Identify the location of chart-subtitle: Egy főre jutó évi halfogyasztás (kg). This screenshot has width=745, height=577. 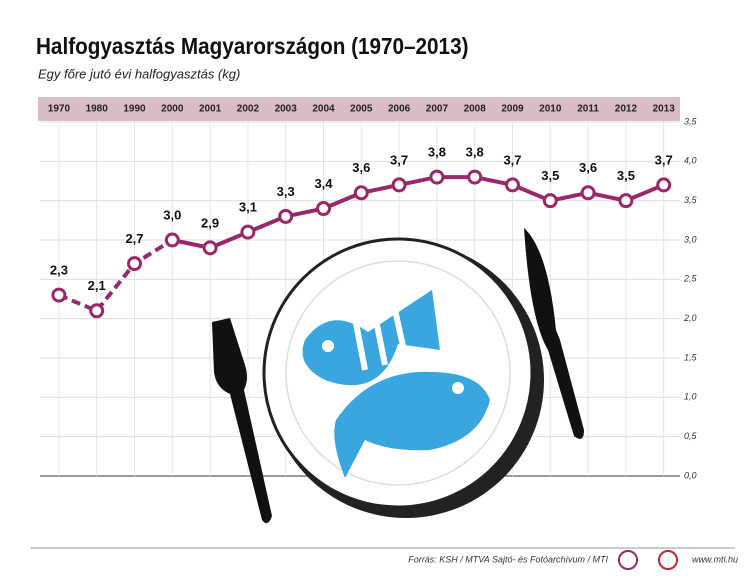
(139, 73).